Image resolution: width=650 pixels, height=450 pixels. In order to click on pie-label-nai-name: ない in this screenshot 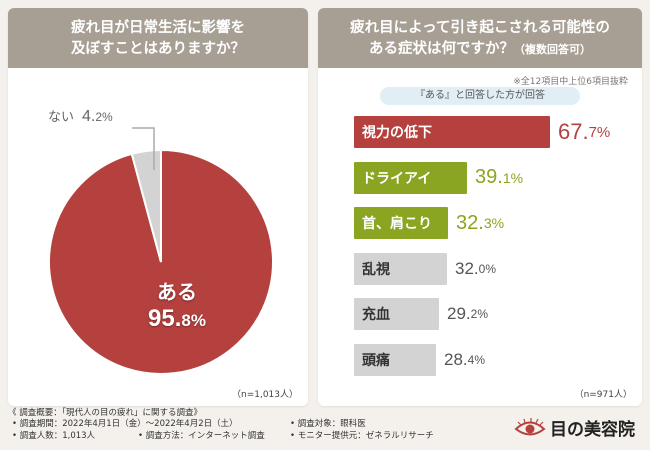, I will do `click(61, 117)`.